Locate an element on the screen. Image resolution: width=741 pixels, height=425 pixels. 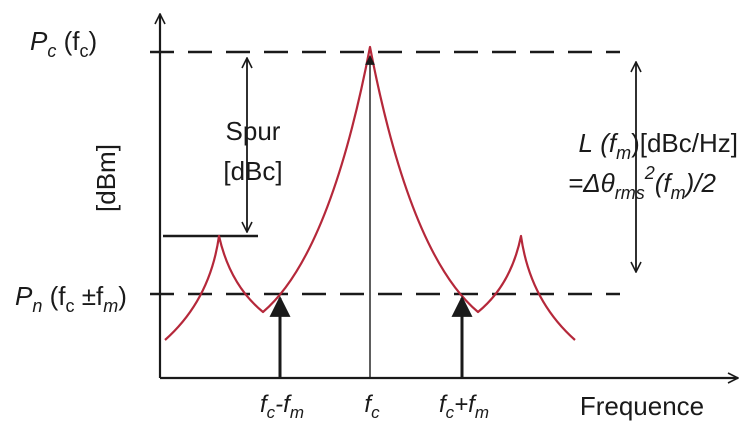
carrier-power-label: Pc (fc) is located at coordinates (63, 43).